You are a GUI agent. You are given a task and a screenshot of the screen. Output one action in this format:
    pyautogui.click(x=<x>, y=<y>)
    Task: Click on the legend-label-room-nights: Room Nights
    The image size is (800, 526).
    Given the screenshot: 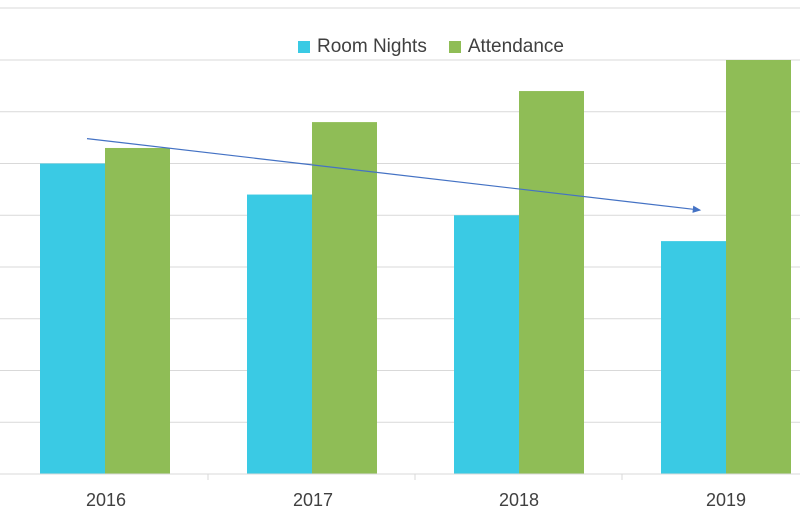 What is the action you would take?
    pyautogui.click(x=372, y=46)
    